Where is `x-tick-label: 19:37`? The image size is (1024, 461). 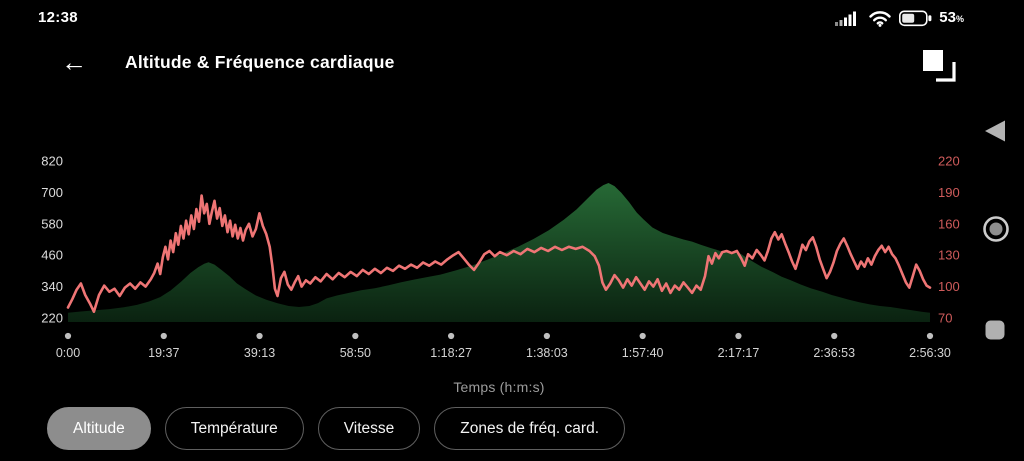 x-tick-label: 19:37 is located at coordinates (163, 353).